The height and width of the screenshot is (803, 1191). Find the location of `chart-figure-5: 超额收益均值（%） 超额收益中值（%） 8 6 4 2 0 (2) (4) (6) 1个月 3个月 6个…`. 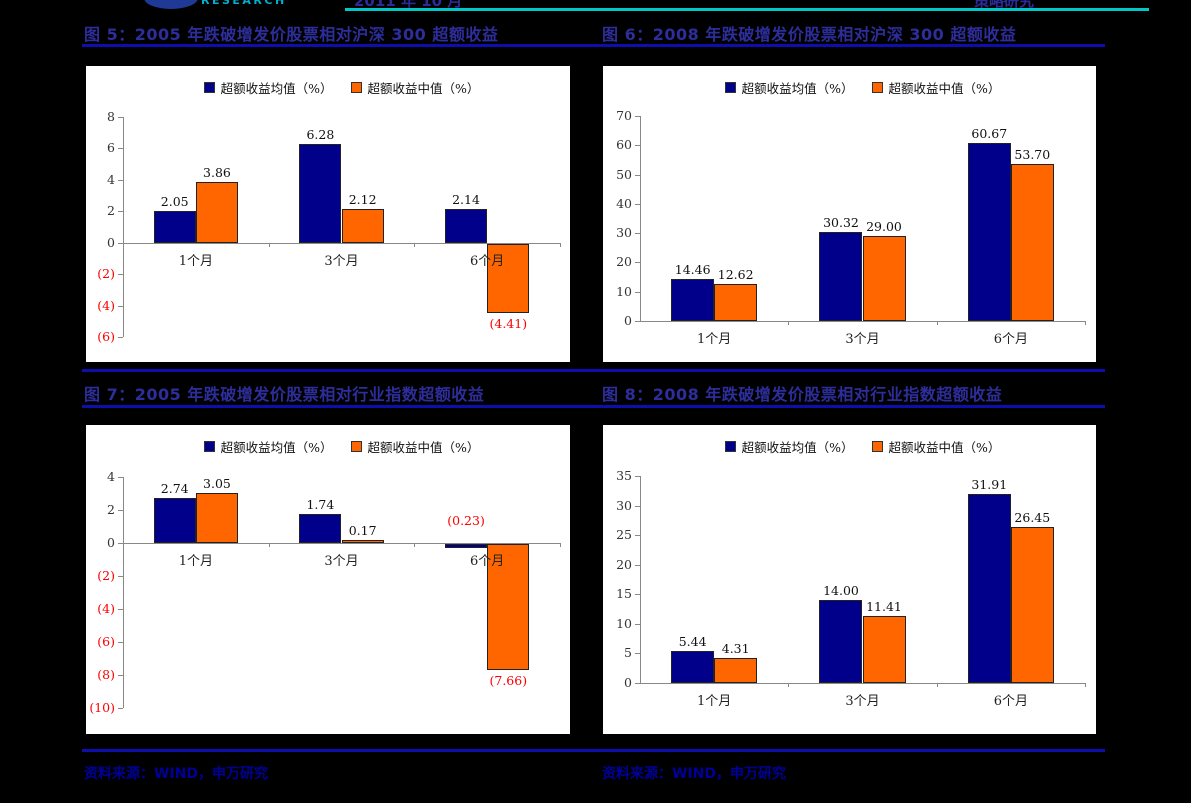

chart-figure-5: 超额收益均值（%） 超额收益中值（%） 8 6 4 2 0 (2) (4) (6) 1个月 3个月 6个… is located at coordinates (328, 214).